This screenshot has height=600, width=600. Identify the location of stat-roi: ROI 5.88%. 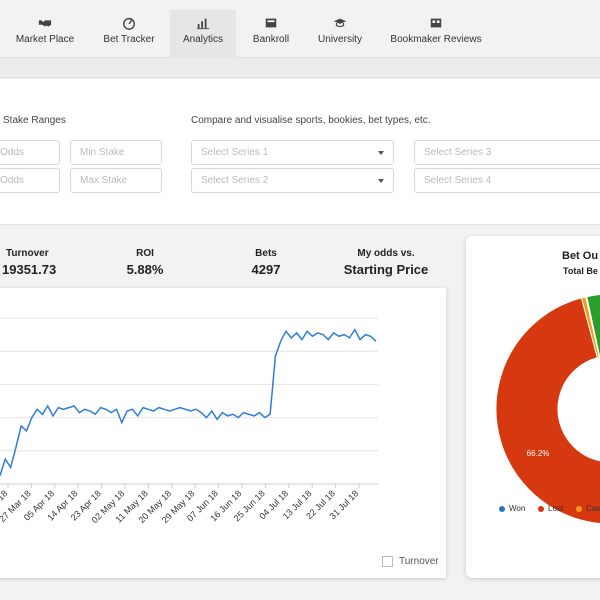
(145, 262).